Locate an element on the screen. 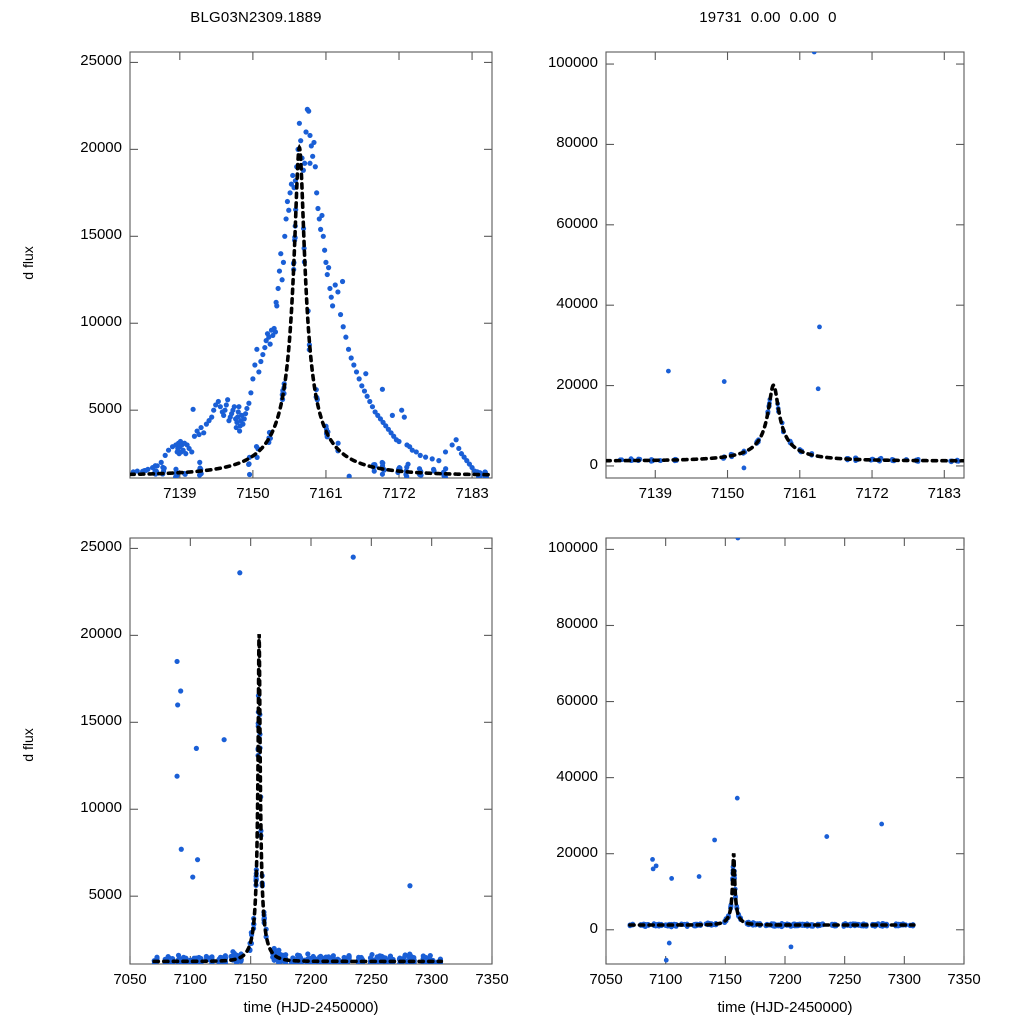 The image size is (1024, 1024). panel-bottom-left-x-axis-label: time (HJD-2450000) is located at coordinates (311, 1007).